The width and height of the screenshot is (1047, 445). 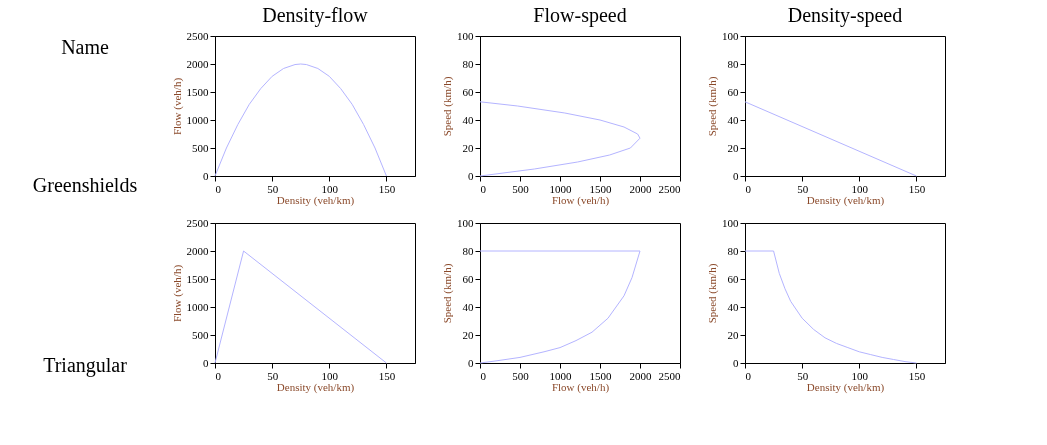 What do you see at coordinates (845, 15) in the screenshot?
I see `chart-title: Density-speed` at bounding box center [845, 15].